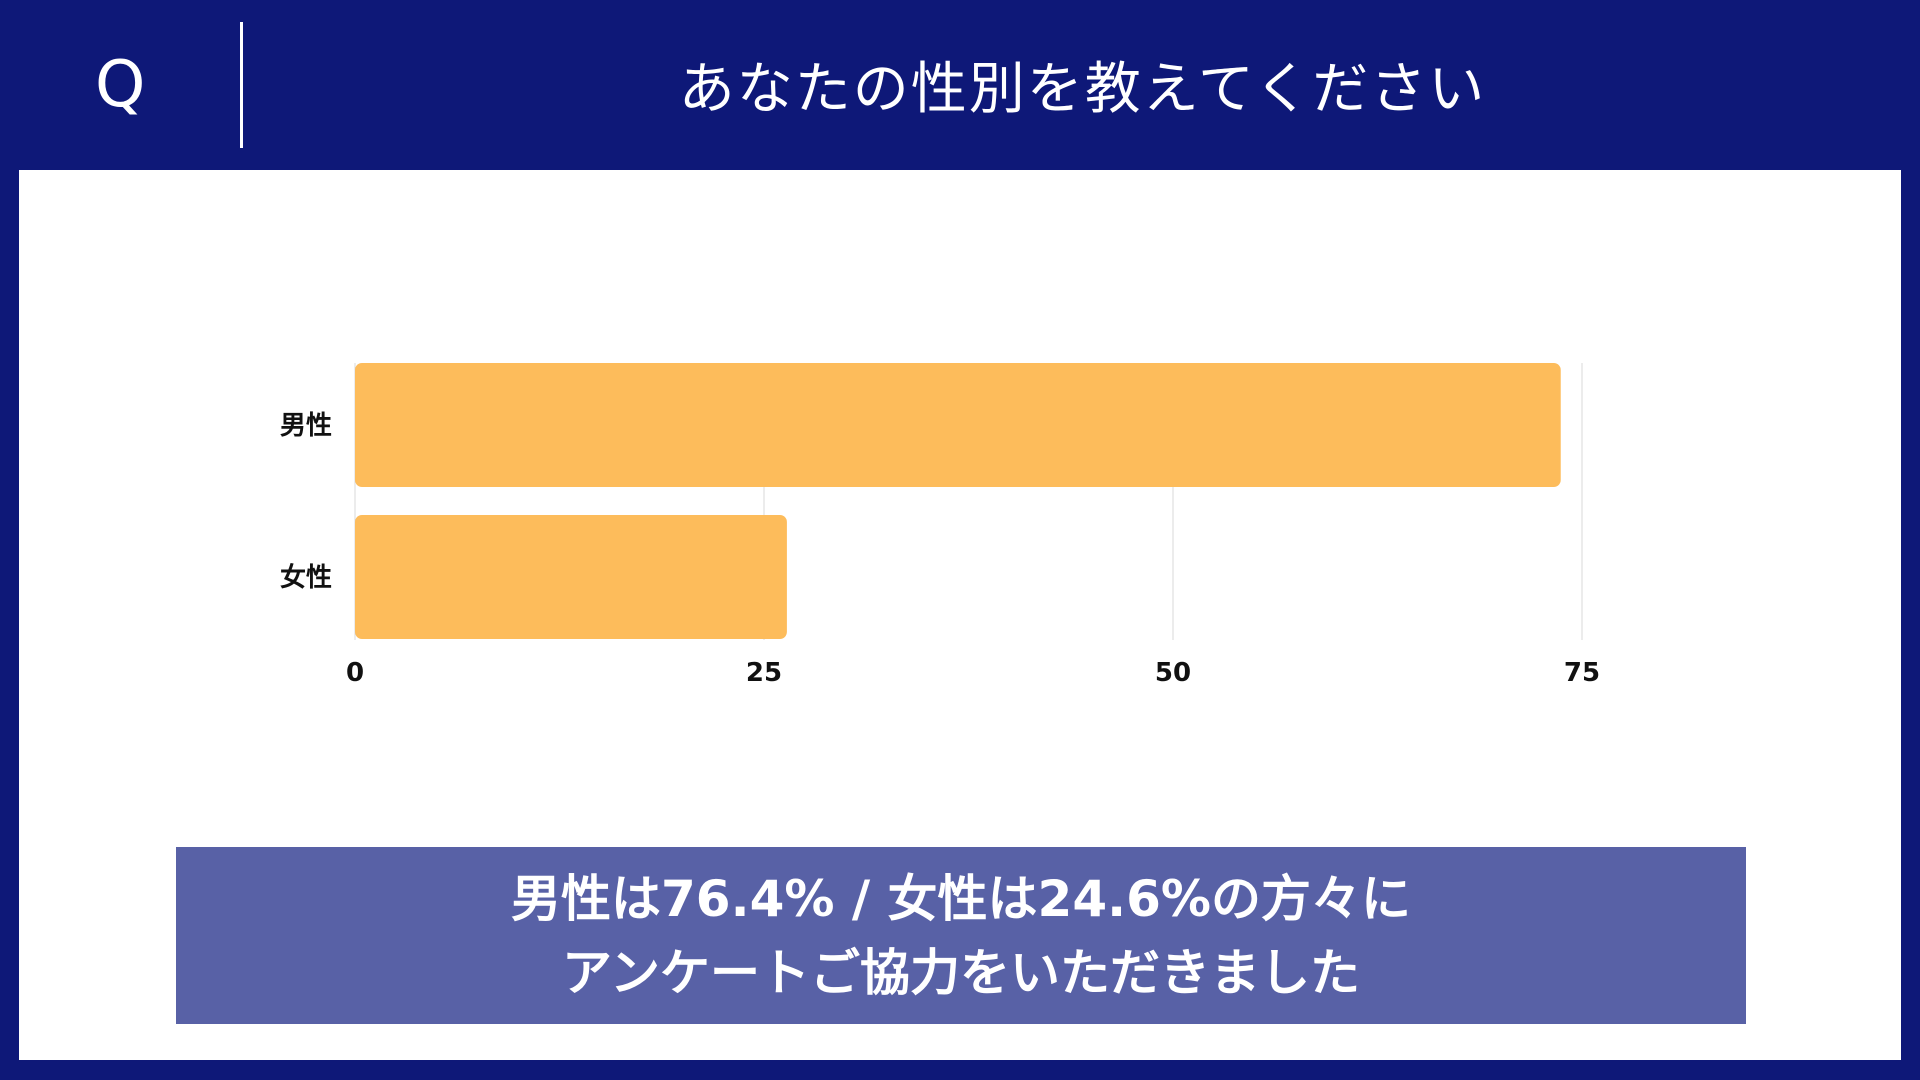 The image size is (1920, 1080). I want to click on x-tick-label-1: 25, so click(764, 673).